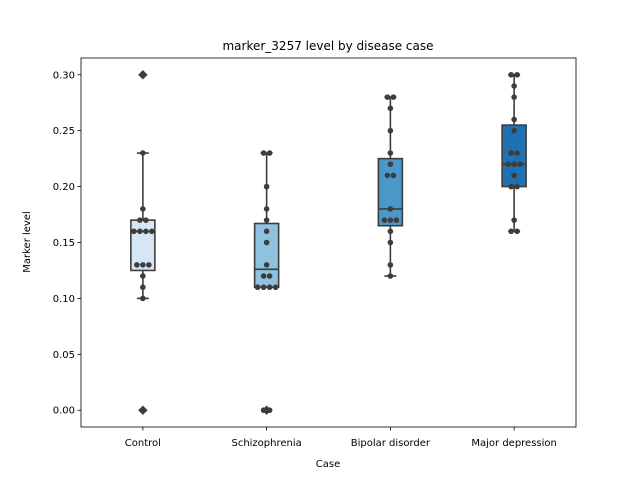 The height and width of the screenshot is (480, 640). I want to click on box-bipolar-disorder, so click(390, 192).